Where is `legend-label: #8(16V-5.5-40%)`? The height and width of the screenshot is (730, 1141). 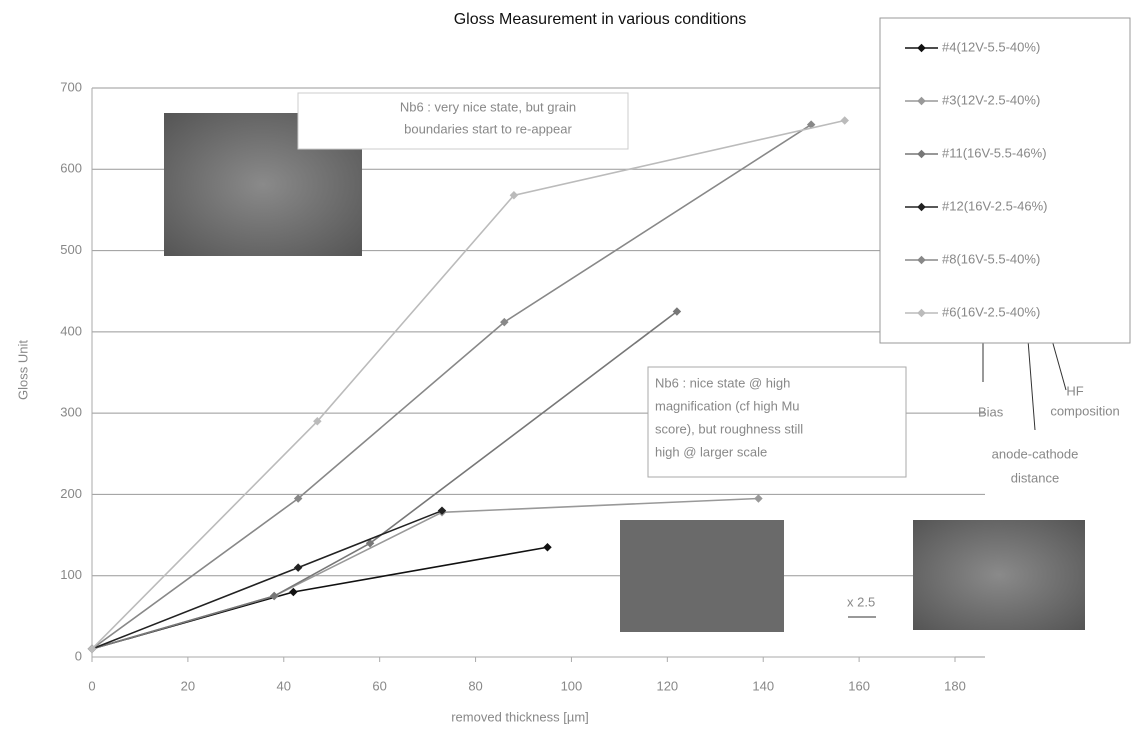 legend-label: #8(16V-5.5-40%) is located at coordinates (991, 258).